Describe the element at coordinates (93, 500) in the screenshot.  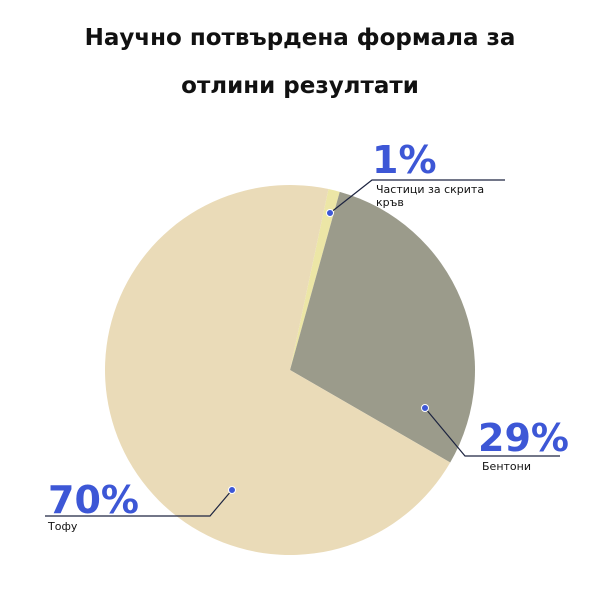
I see `value-label: 70%` at that location.